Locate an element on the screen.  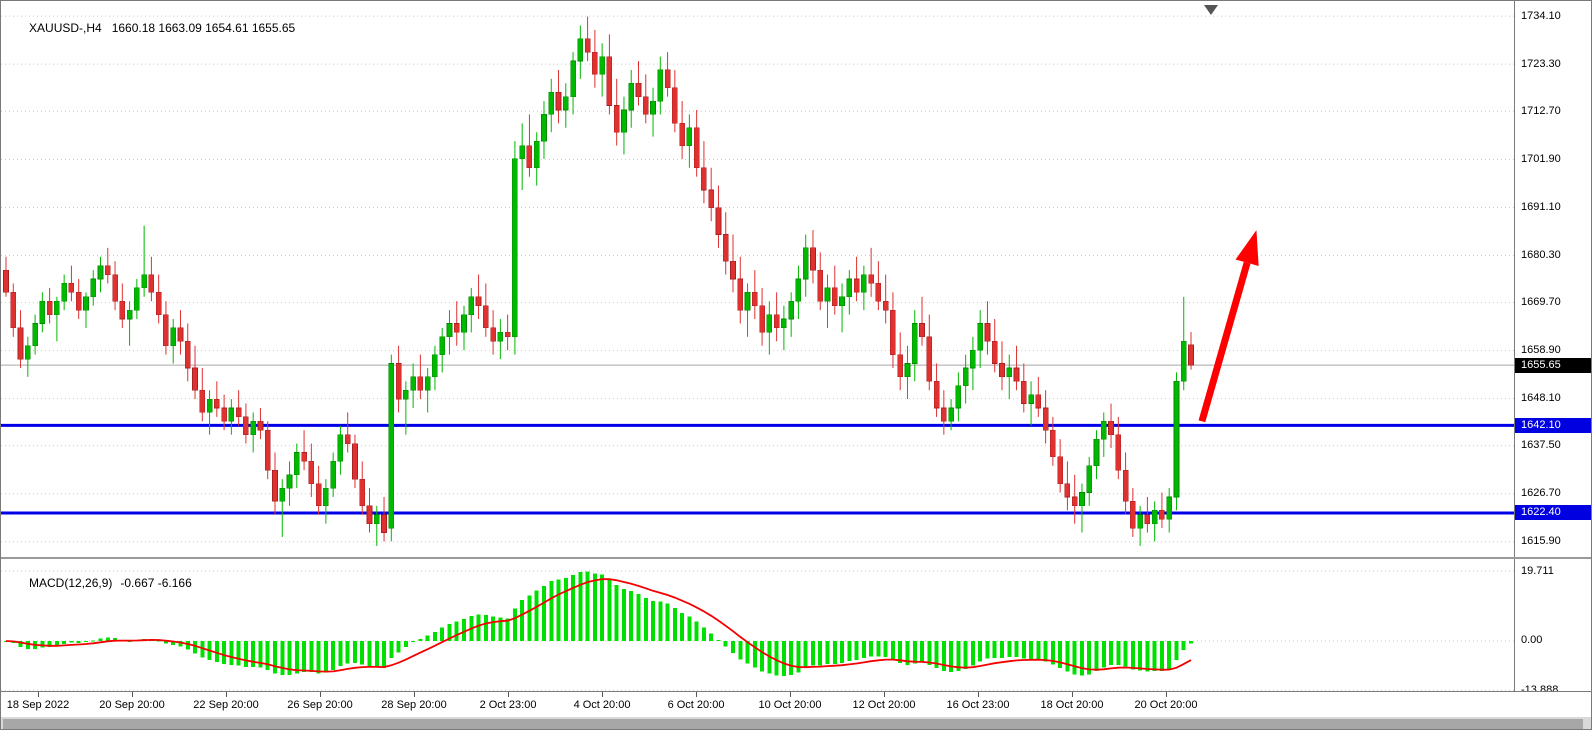
scrollbar-thumb is located at coordinates (793, 724).